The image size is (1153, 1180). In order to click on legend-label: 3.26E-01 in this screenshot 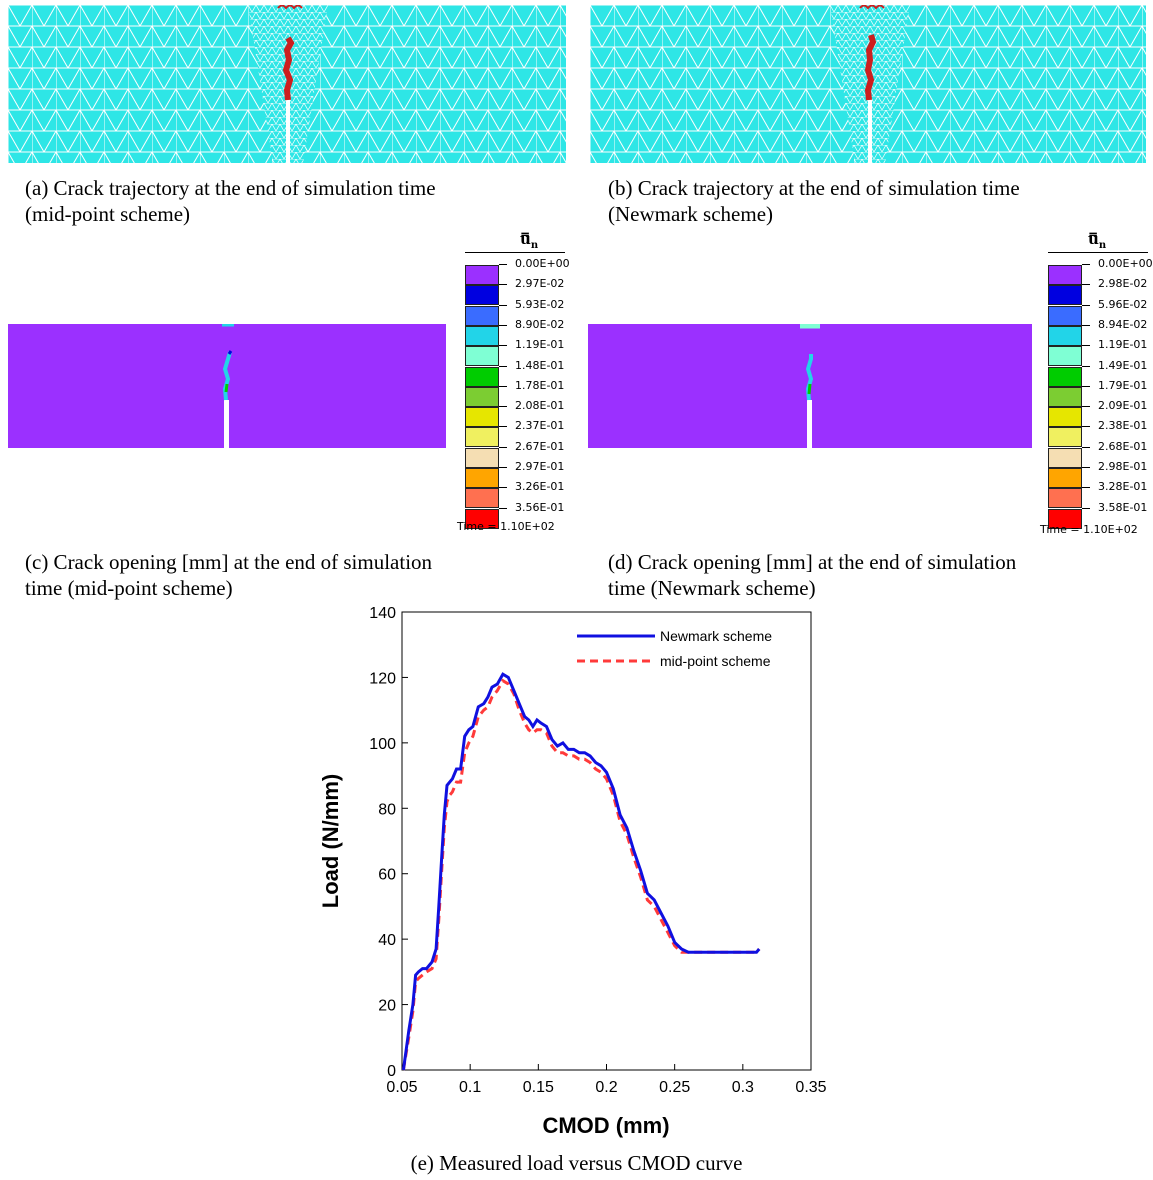, I will do `click(540, 487)`.